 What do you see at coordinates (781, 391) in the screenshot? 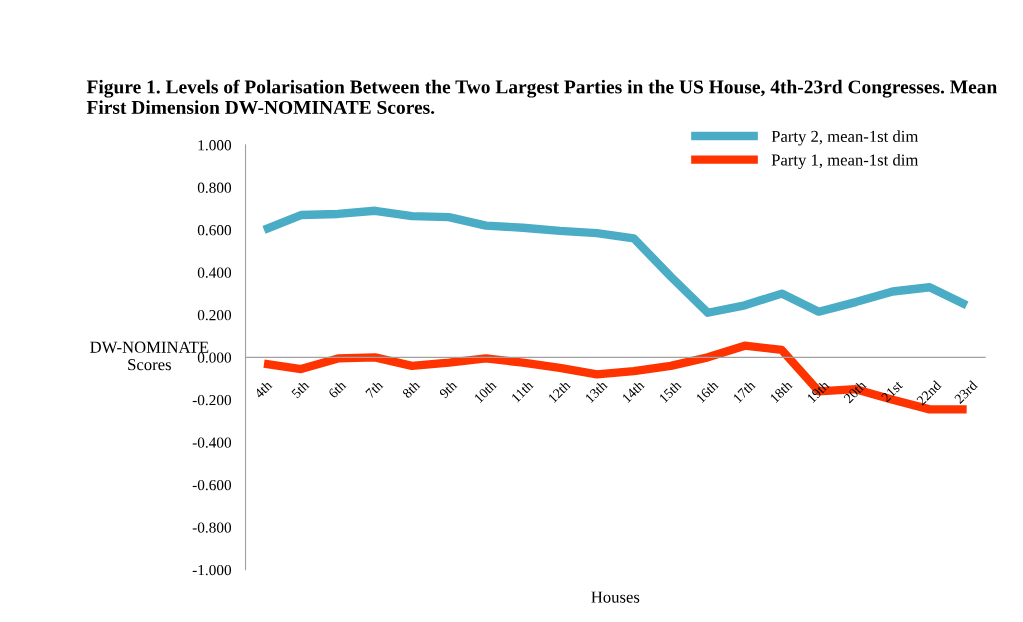
I see `x-tick-label: 18th` at bounding box center [781, 391].